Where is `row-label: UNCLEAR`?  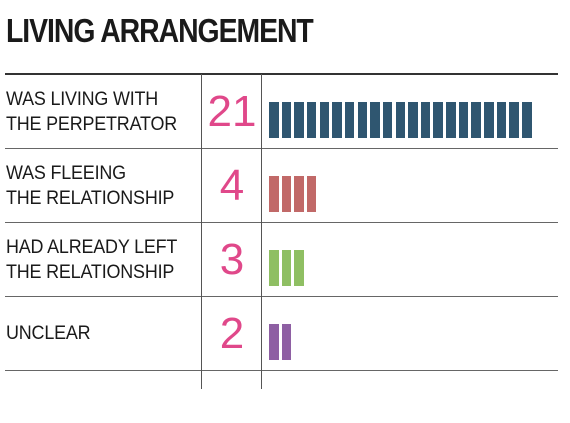 row-label: UNCLEAR is located at coordinates (98, 333).